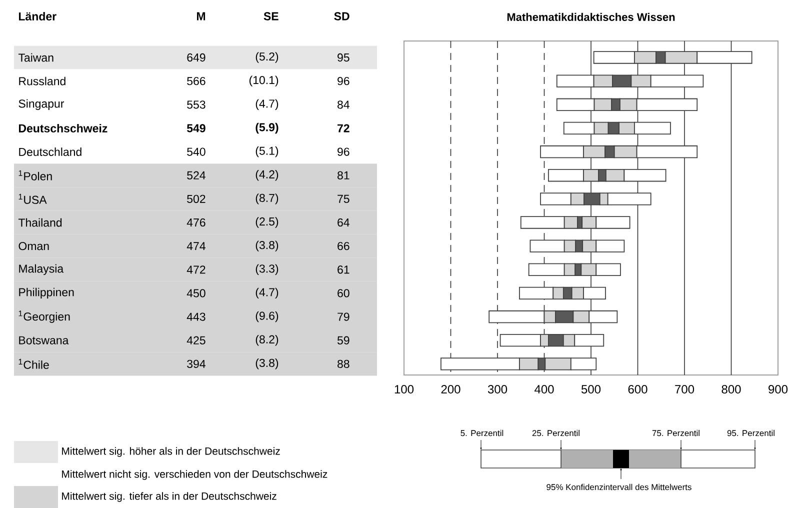 The width and height of the screenshot is (792, 508). I want to click on data-label: 84, so click(344, 104).